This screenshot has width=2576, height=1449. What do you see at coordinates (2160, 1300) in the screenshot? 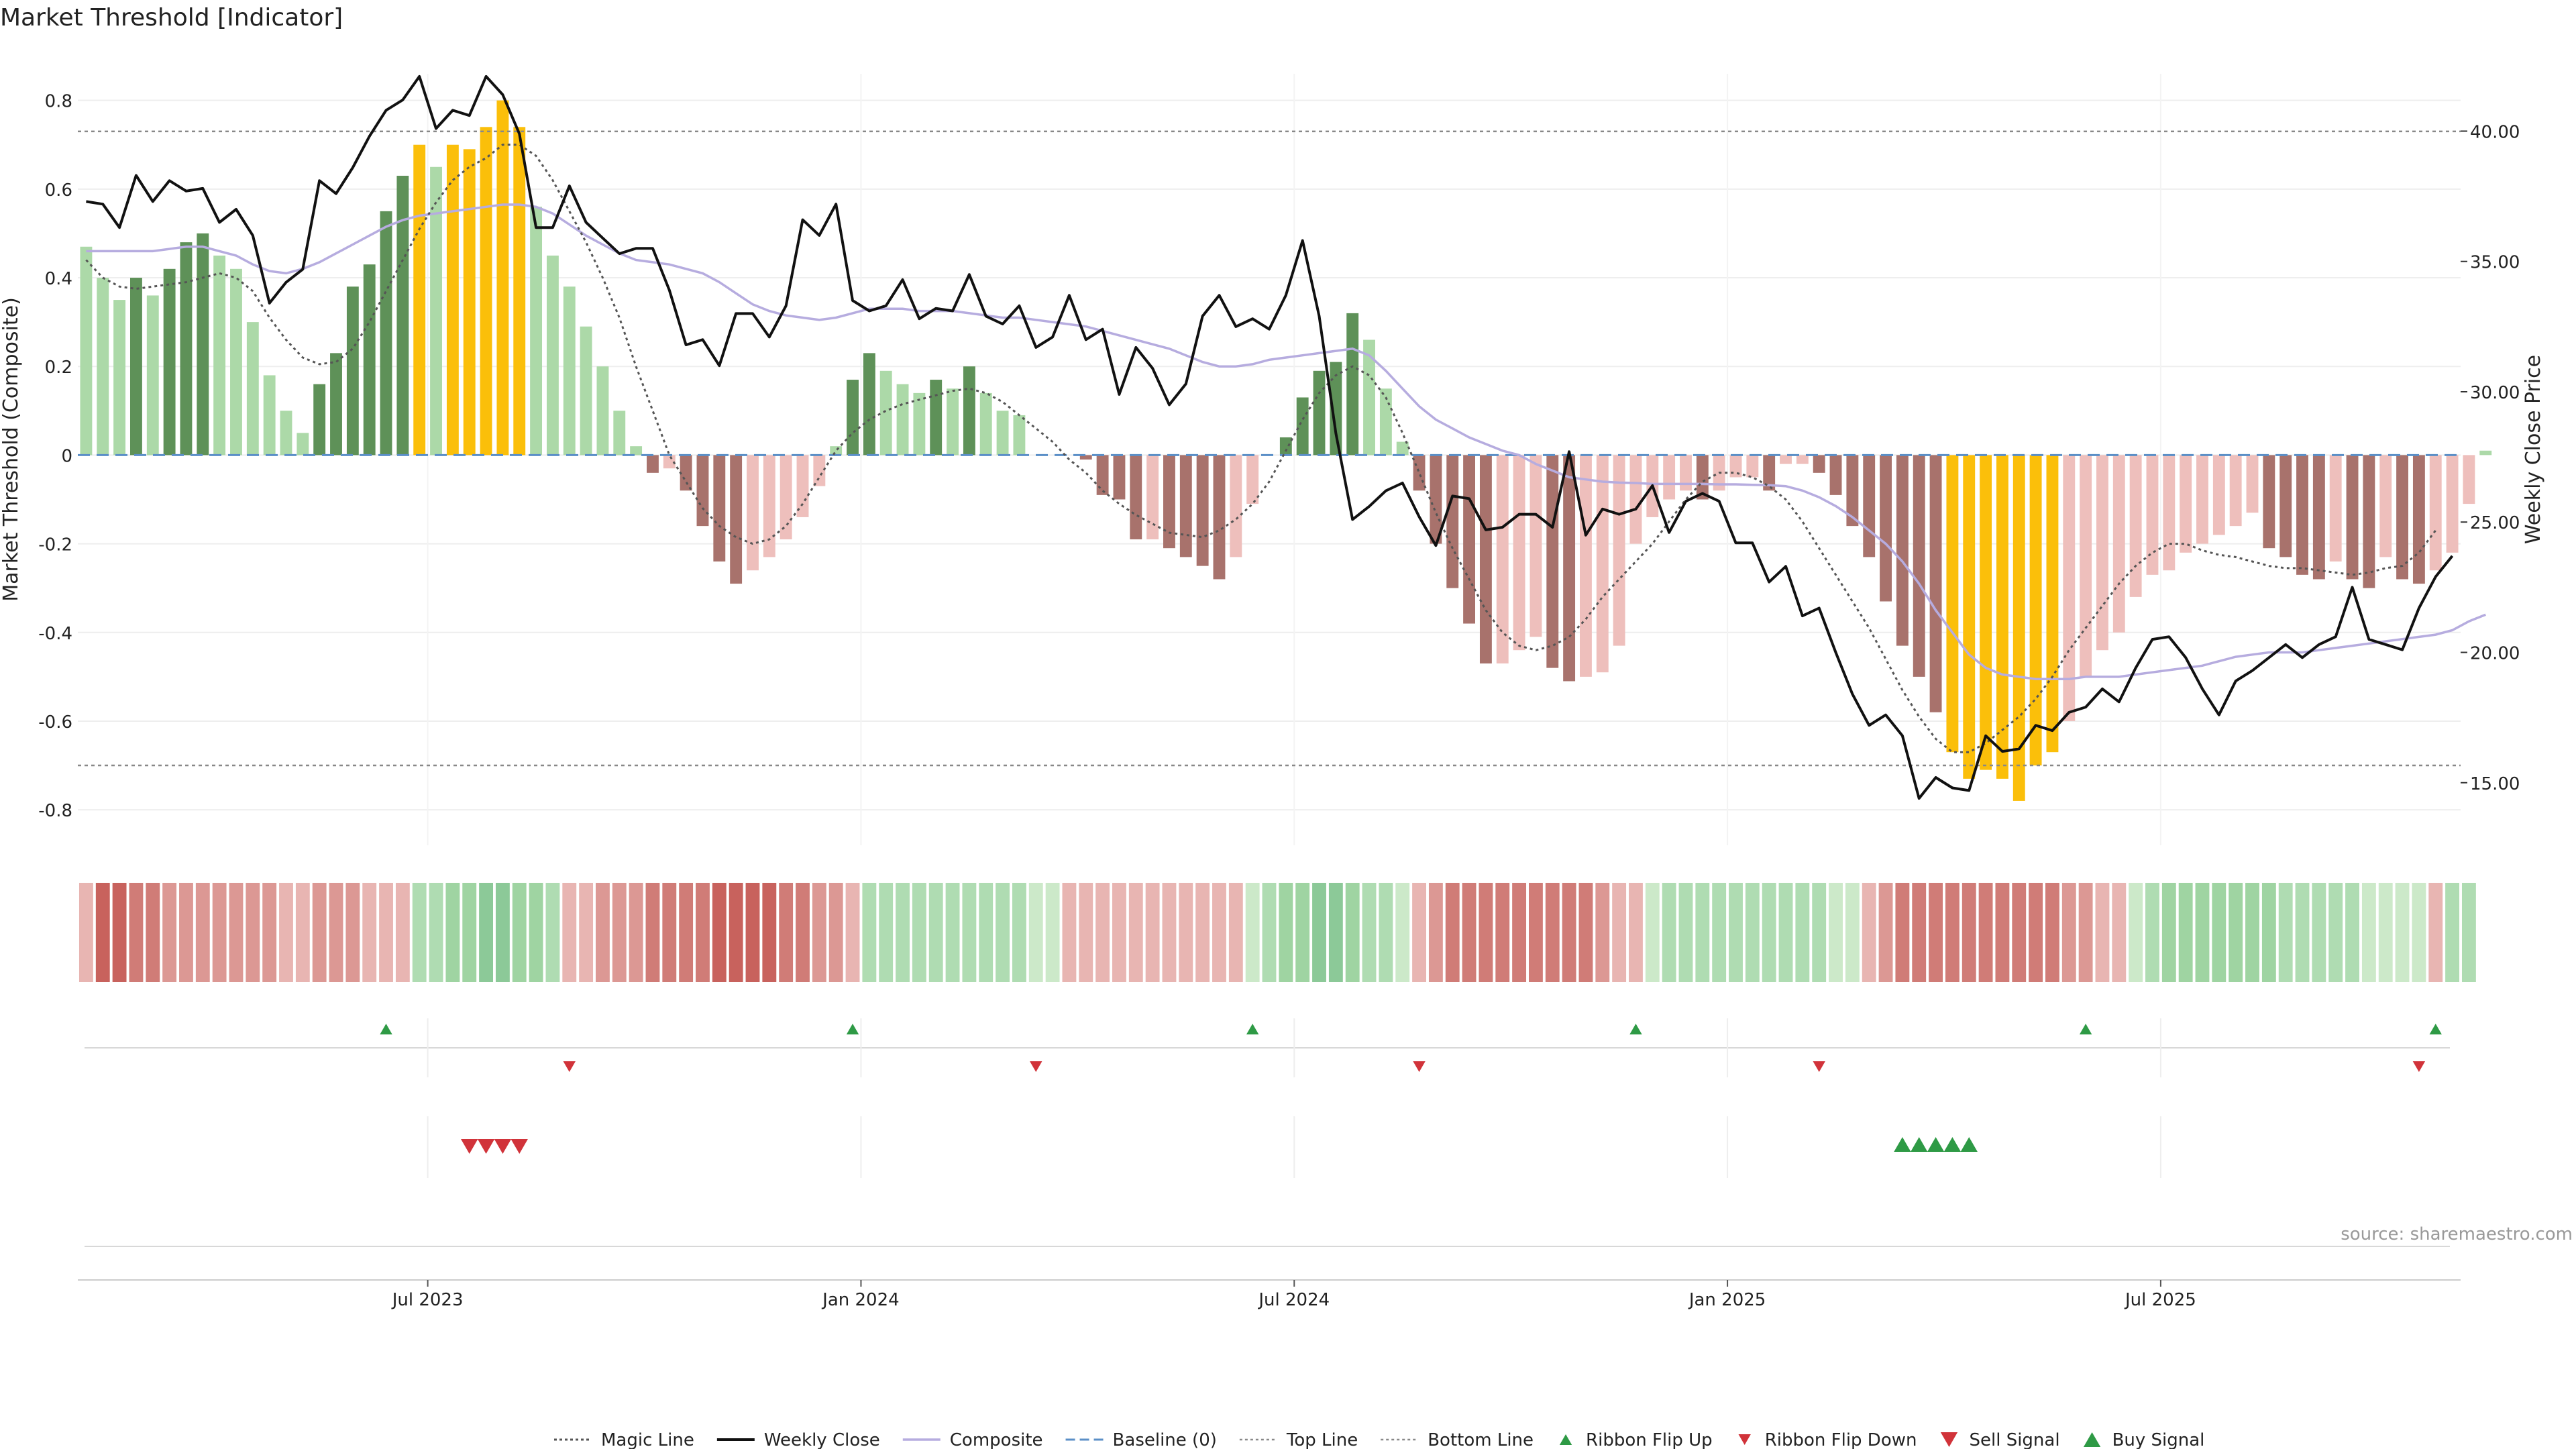
I see `x-tick-label: Jul 2025` at bounding box center [2160, 1300].